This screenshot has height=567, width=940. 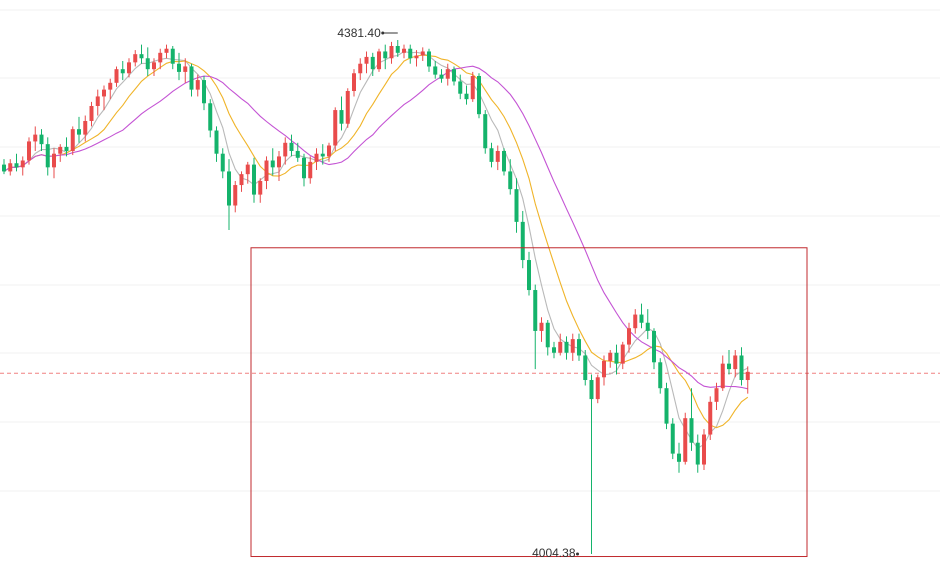 I want to click on low-price-label: 4004.38, so click(x=554, y=553).